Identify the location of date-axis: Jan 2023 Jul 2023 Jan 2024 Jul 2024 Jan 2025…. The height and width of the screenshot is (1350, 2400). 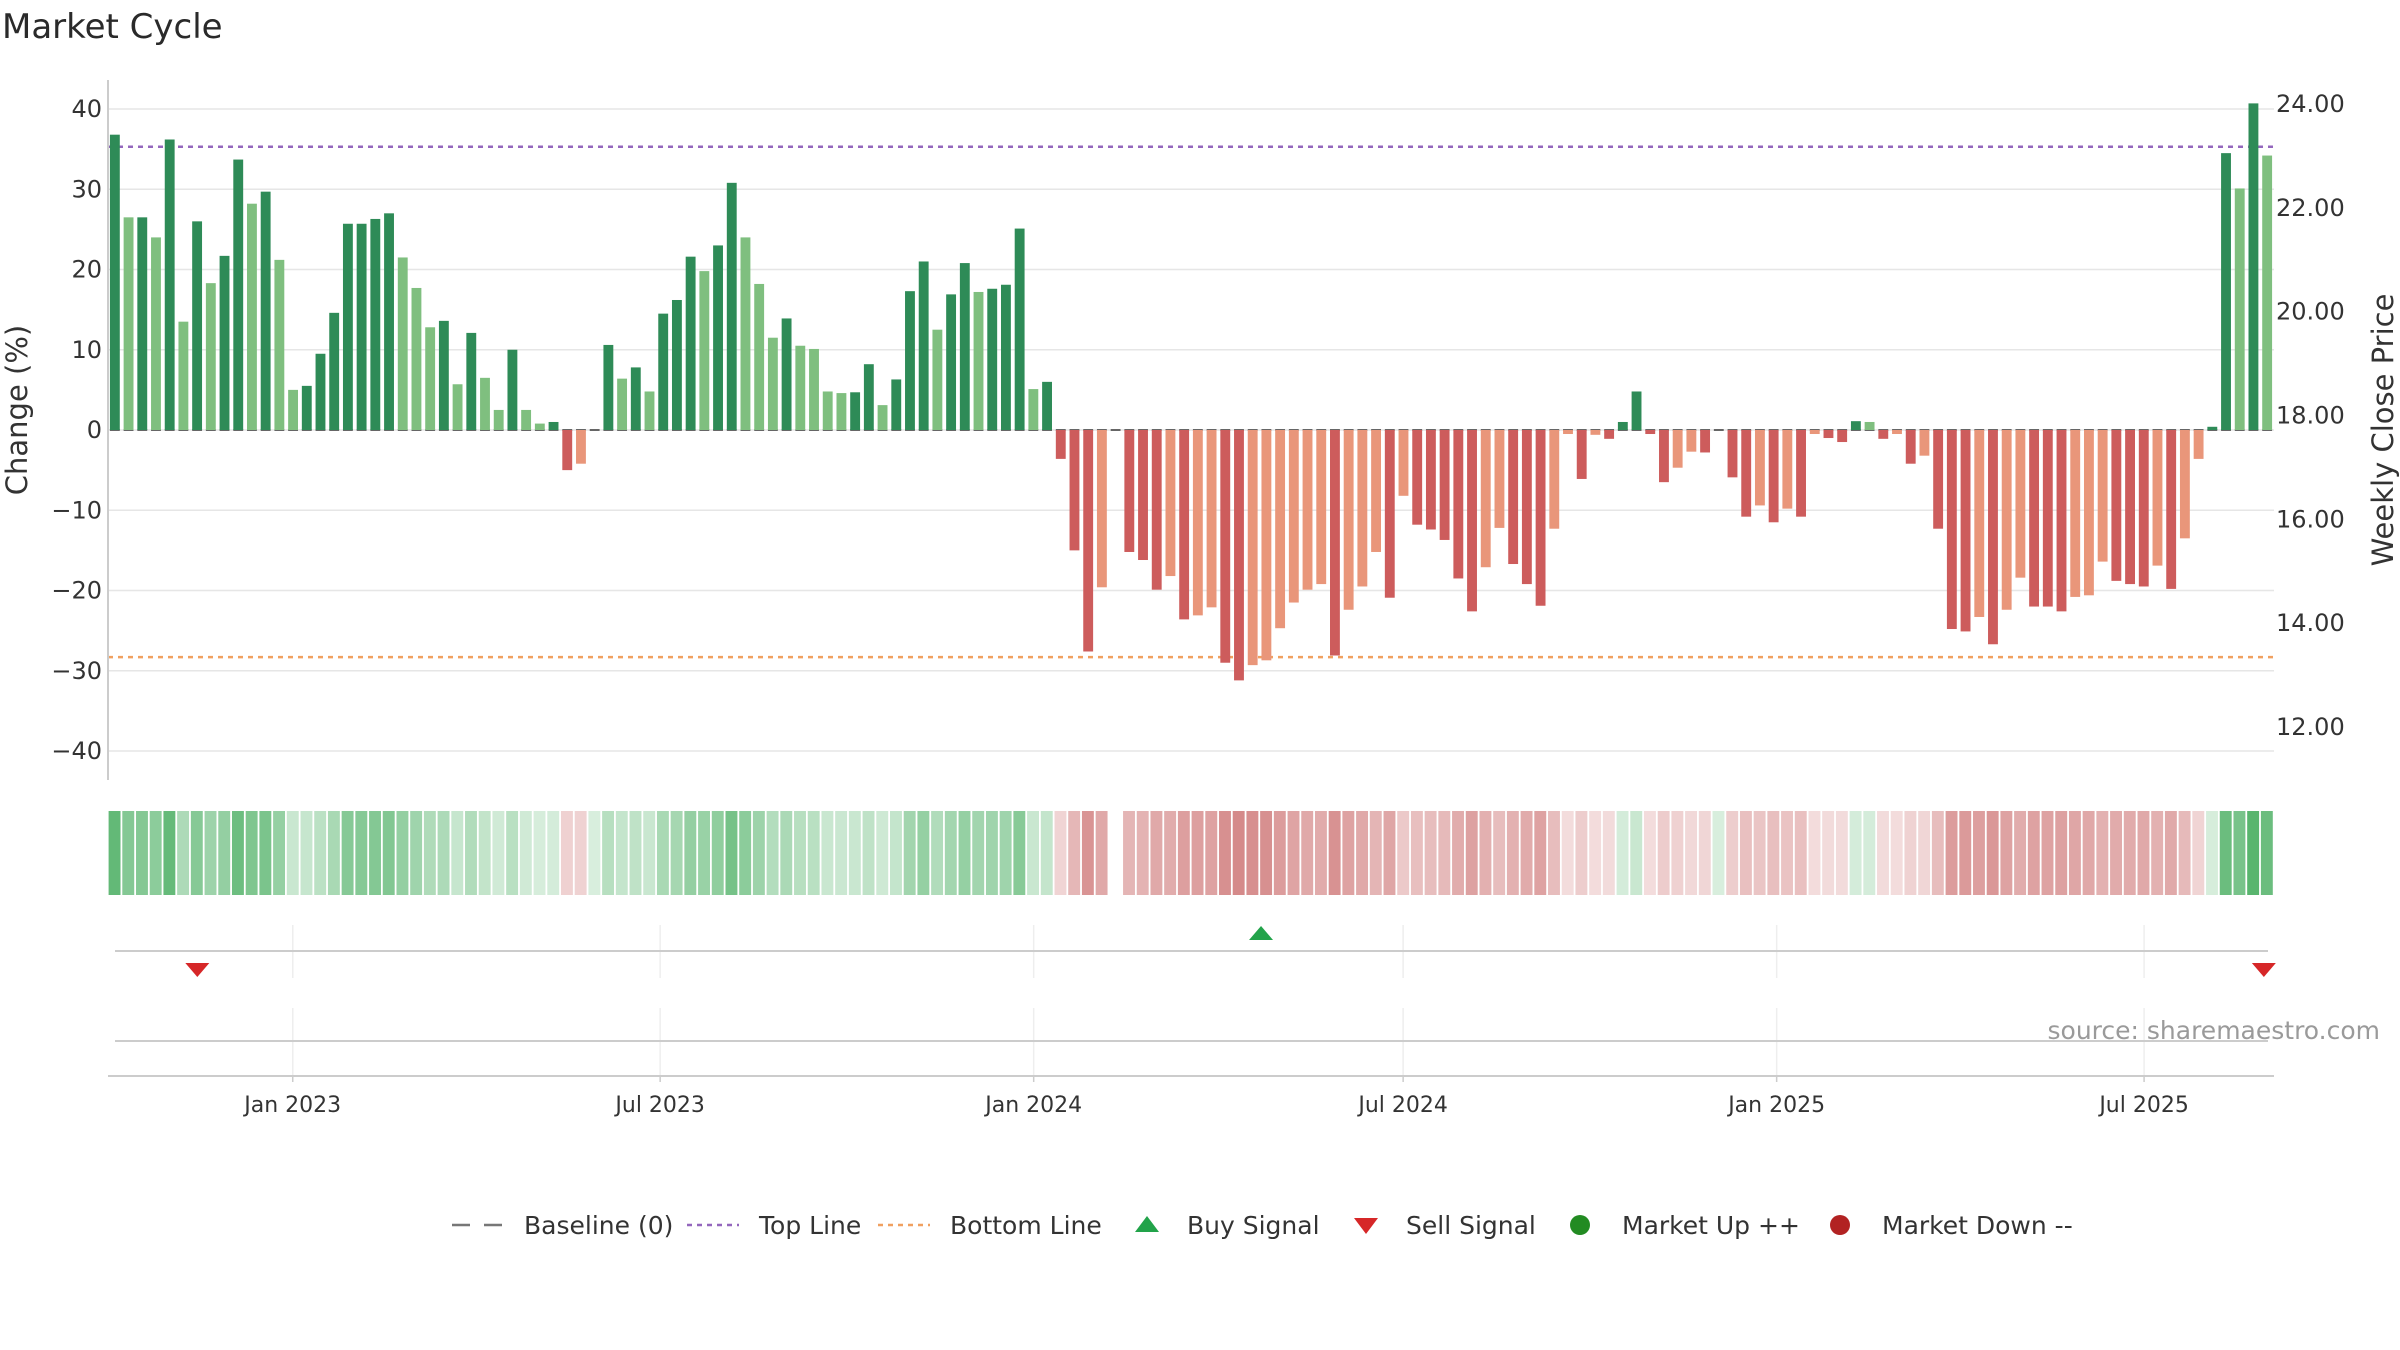
(1191, 1096).